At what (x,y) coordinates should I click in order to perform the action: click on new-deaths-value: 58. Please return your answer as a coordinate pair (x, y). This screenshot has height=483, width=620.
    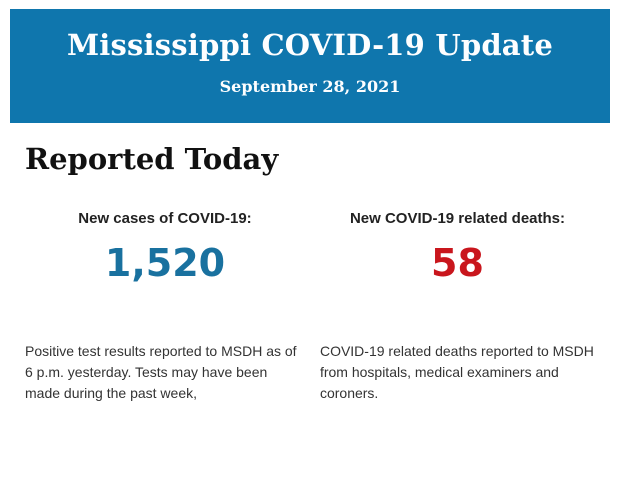
    Looking at the image, I should click on (457, 263).